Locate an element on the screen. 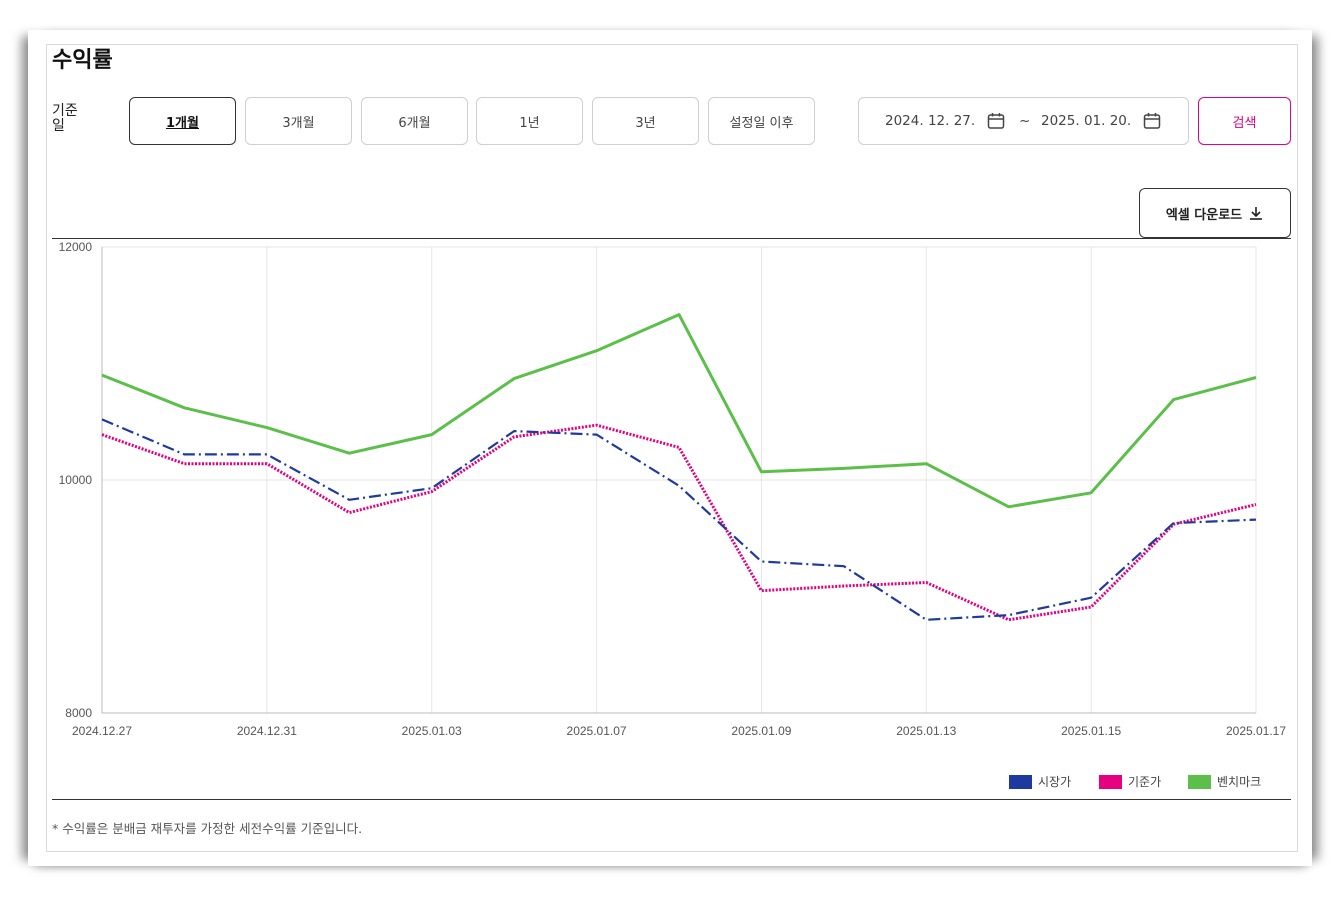  date-range-picker: 2024. 12. 27. ~ 2025. 01. 20. is located at coordinates (1023, 121).